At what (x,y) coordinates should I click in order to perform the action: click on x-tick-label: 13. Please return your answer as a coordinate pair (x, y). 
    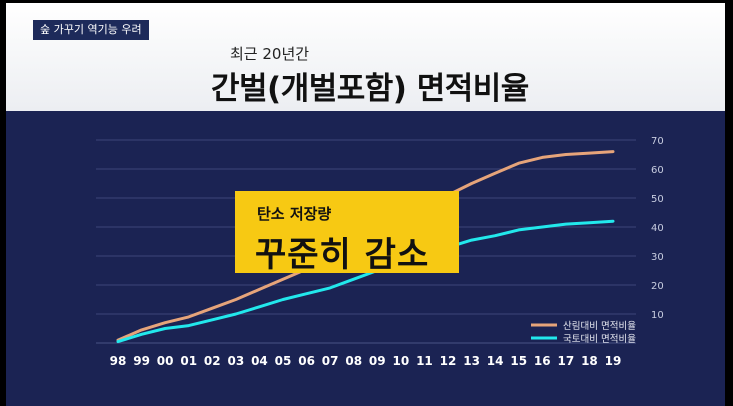
    Looking at the image, I should click on (471, 361).